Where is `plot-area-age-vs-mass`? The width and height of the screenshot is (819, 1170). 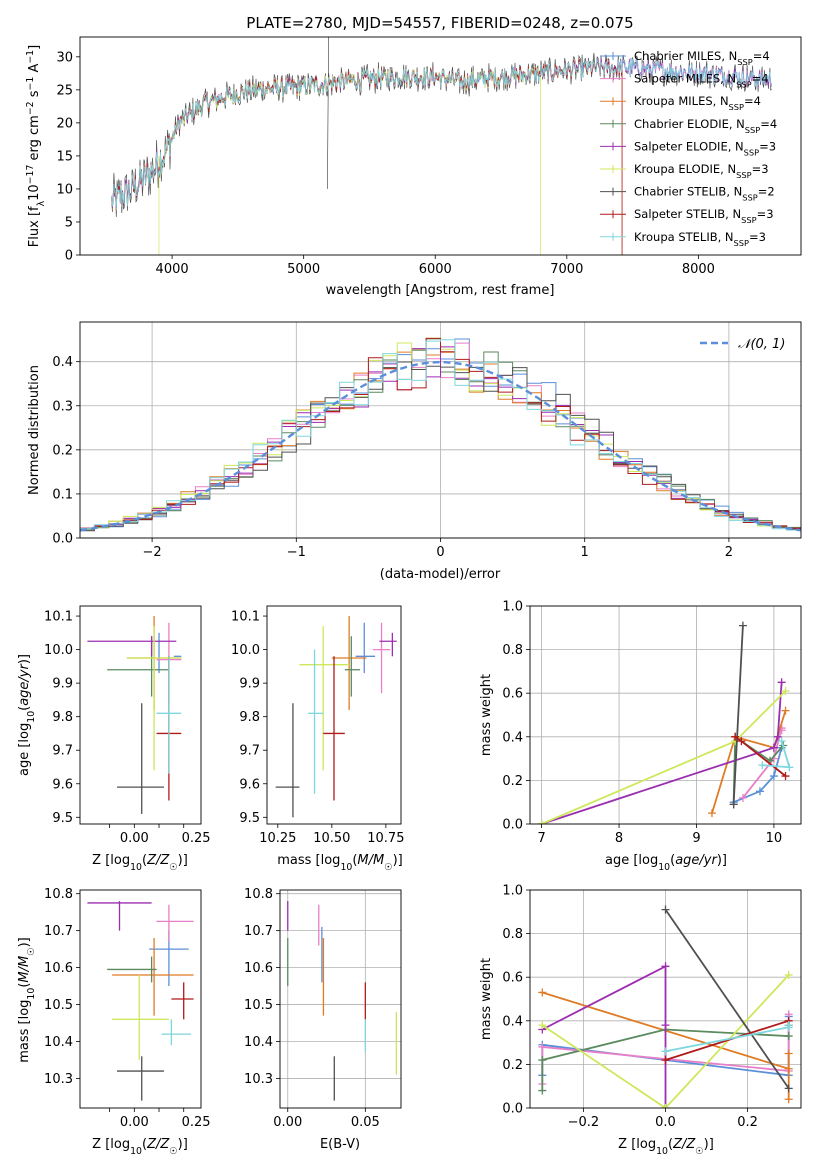
plot-area-age-vs-mass is located at coordinates (336, 717).